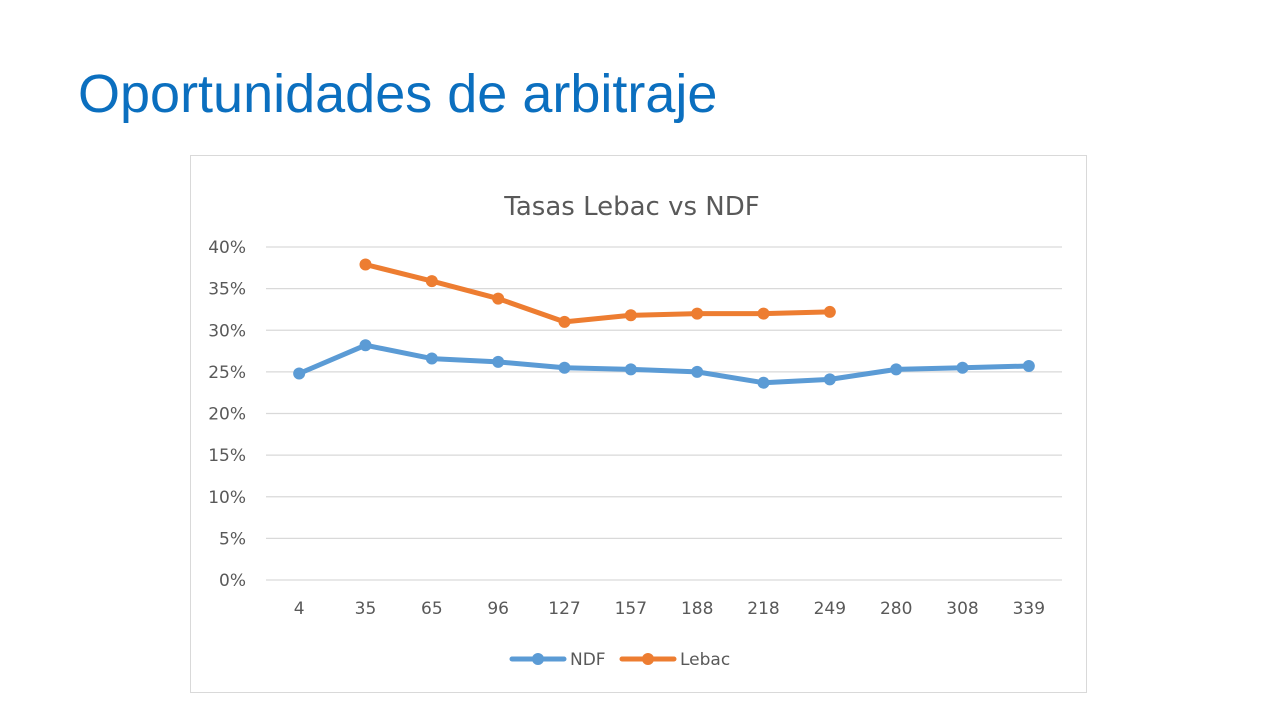 Image resolution: width=1280 pixels, height=720 pixels. What do you see at coordinates (830, 609) in the screenshot?
I see `x-tick-label: 249` at bounding box center [830, 609].